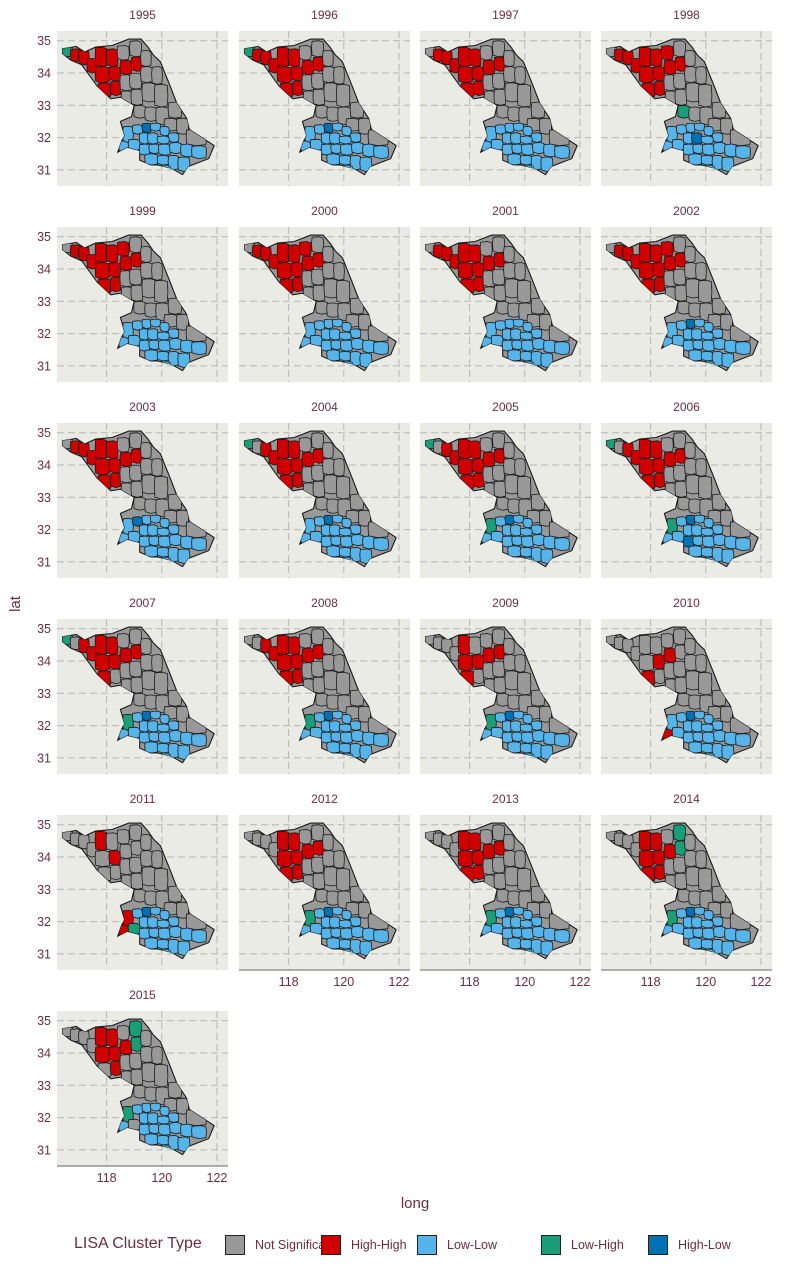 This screenshot has height=1265, width=790. I want to click on y-tick-label: 34, so click(44, 661).